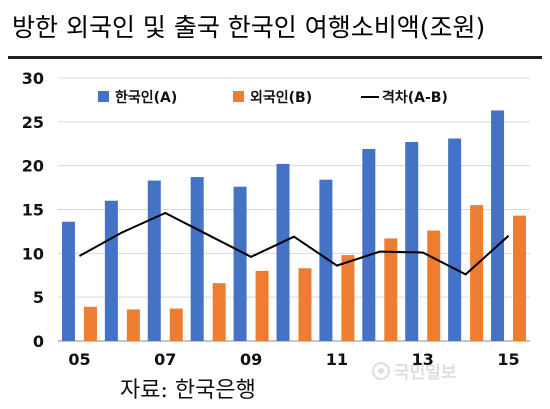 The width and height of the screenshot is (550, 409). Describe the element at coordinates (251, 359) in the screenshot. I see `x-tick-label: 09` at that location.